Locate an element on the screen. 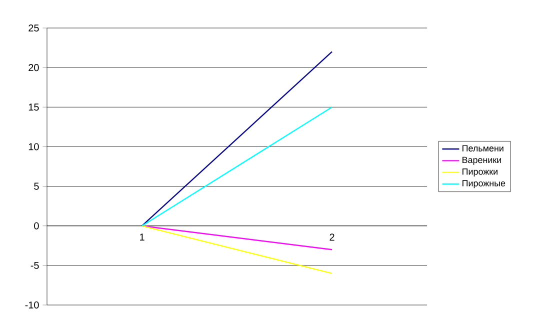 Image resolution: width=553 pixels, height=332 pixels. x-tick-label: 1 is located at coordinates (142, 237).